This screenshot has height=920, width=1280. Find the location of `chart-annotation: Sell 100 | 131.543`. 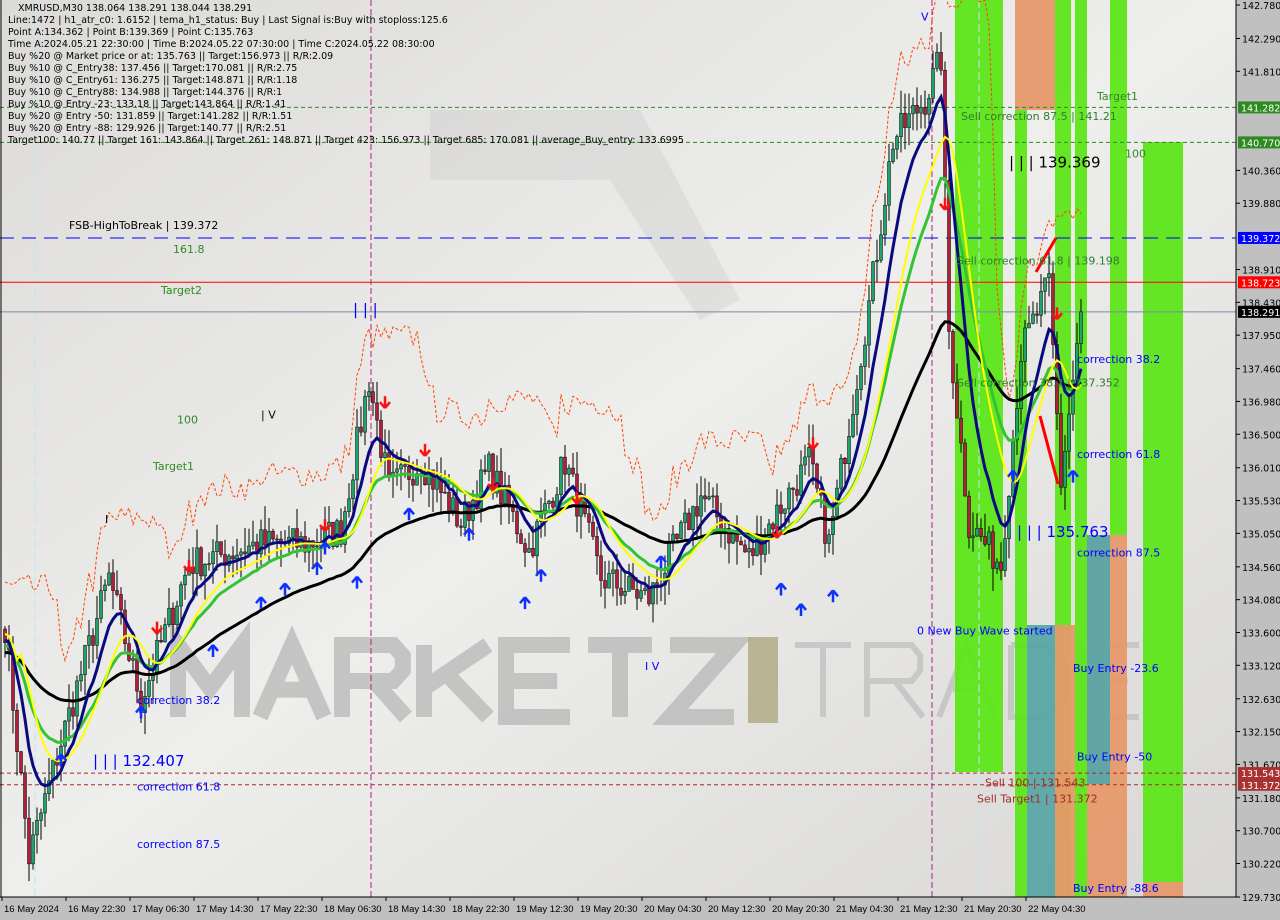

chart-annotation: Sell 100 | 131.543 is located at coordinates (1035, 782).